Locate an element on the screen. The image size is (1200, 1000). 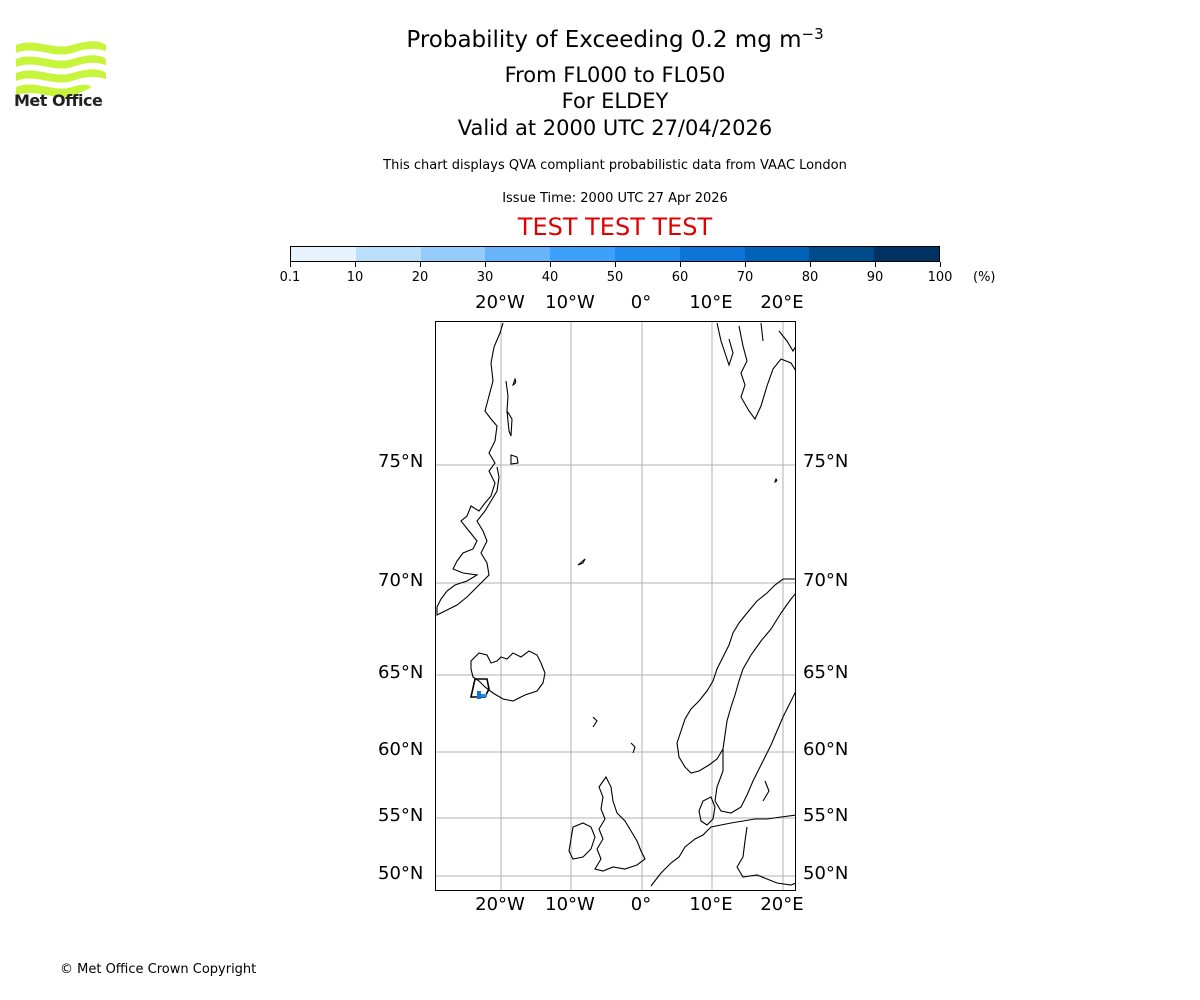
lon-label-top: 0° is located at coordinates (641, 302).